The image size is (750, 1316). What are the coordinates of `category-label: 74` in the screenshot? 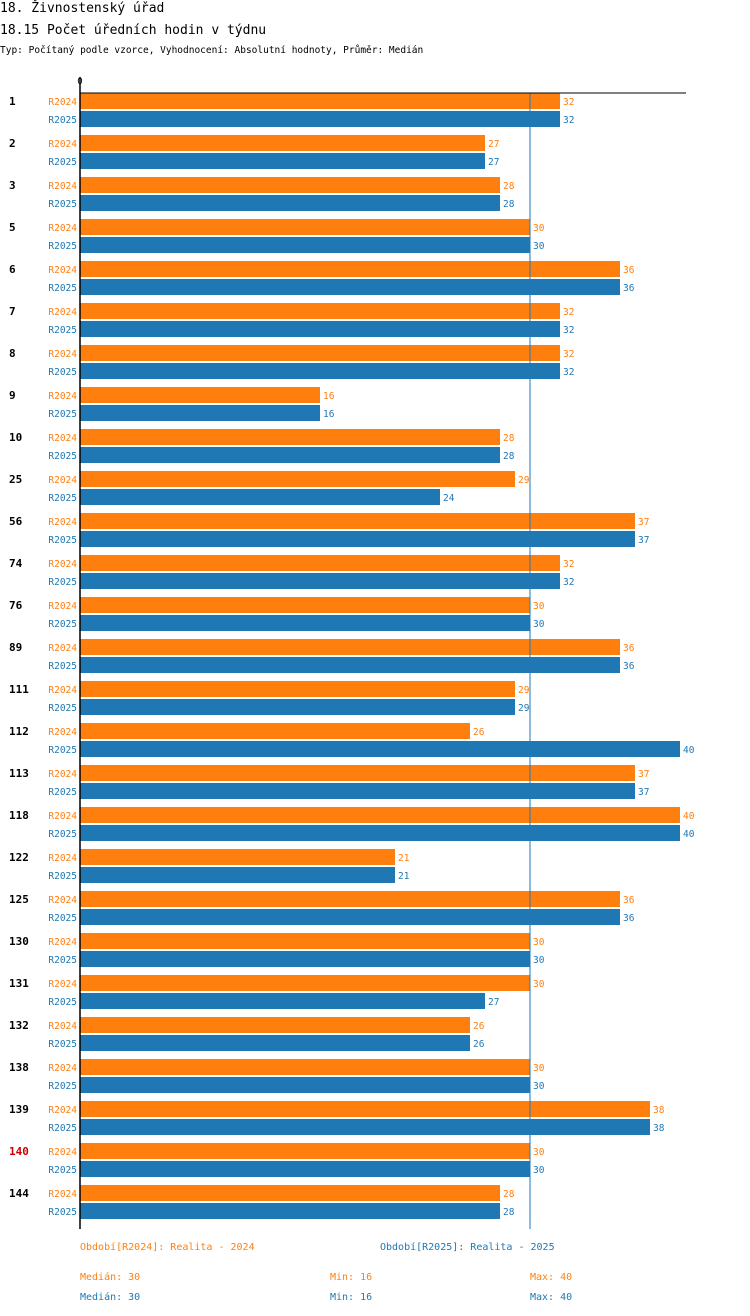 It's located at (16, 563).